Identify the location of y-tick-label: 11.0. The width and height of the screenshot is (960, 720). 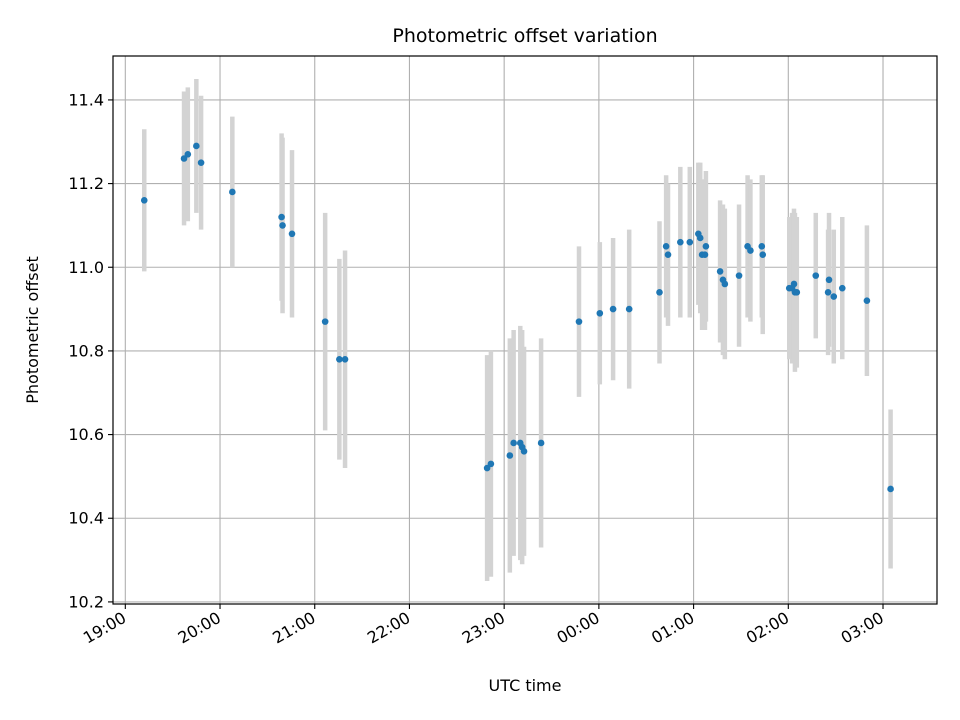
(86, 267).